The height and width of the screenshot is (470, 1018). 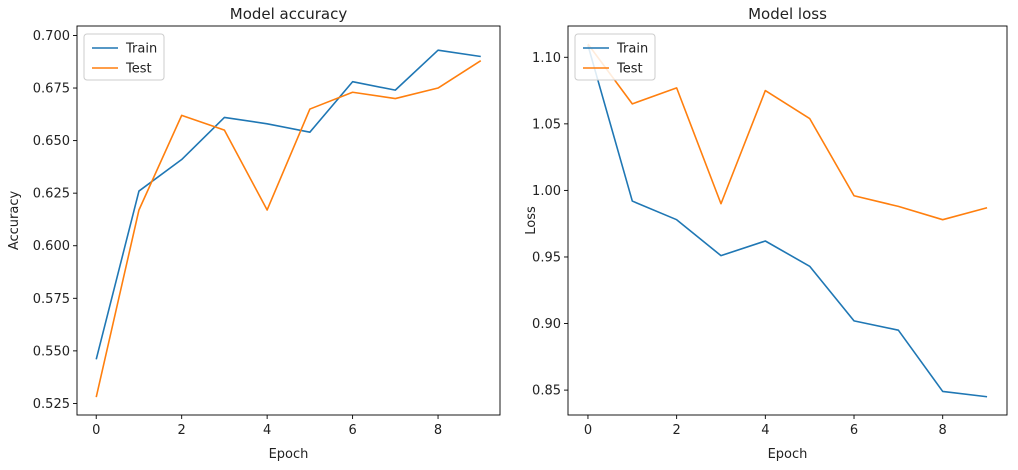 What do you see at coordinates (546, 324) in the screenshot?
I see `y-tick-label: 0.90` at bounding box center [546, 324].